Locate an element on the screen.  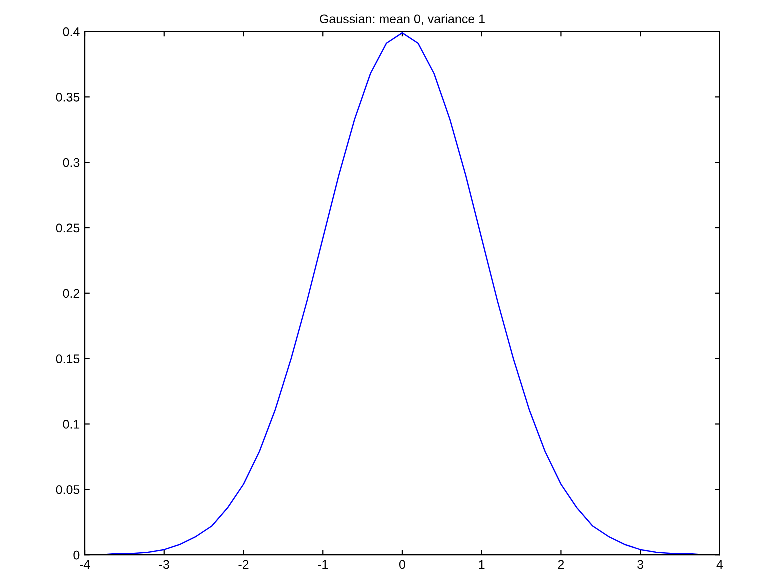
x-tick-label: -2 is located at coordinates (243, 564).